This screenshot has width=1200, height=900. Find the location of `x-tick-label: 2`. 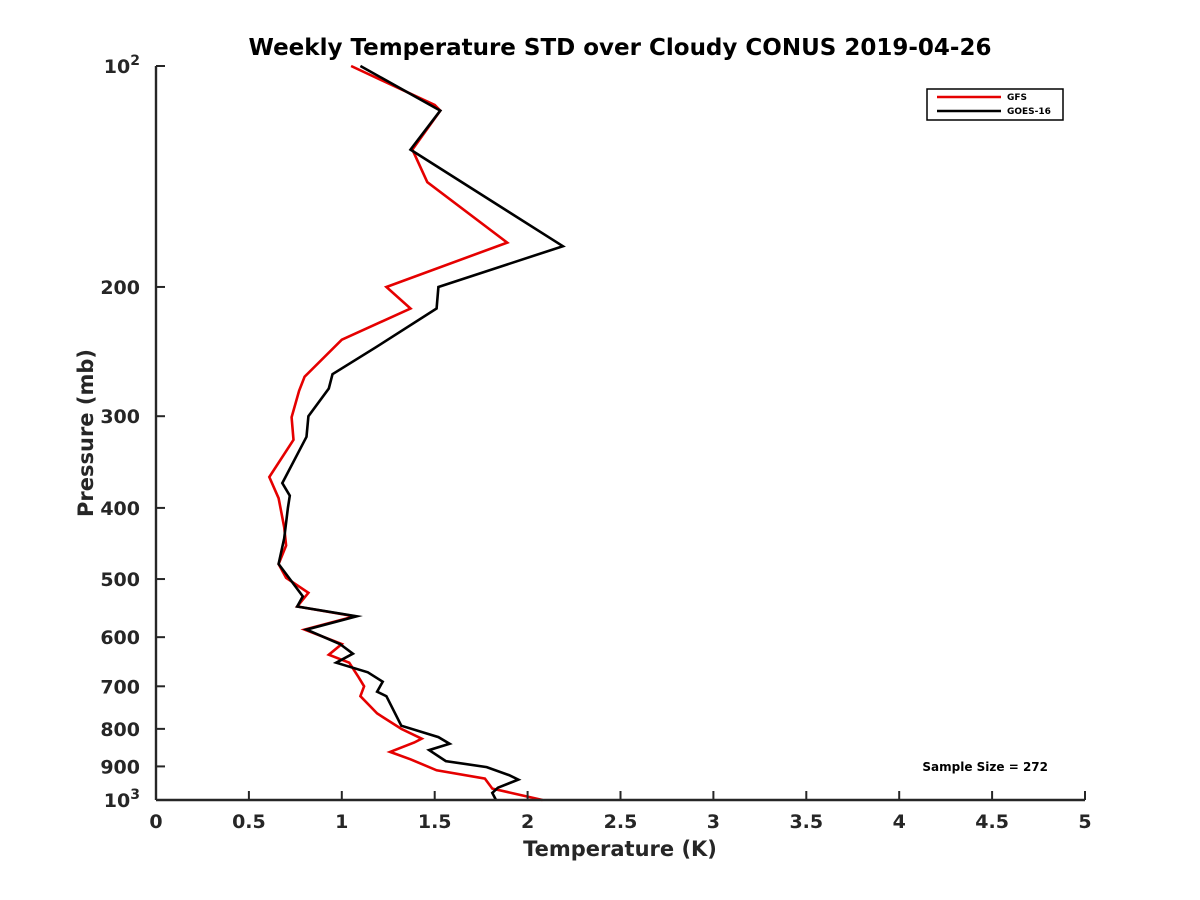

x-tick-label: 2 is located at coordinates (527, 822).